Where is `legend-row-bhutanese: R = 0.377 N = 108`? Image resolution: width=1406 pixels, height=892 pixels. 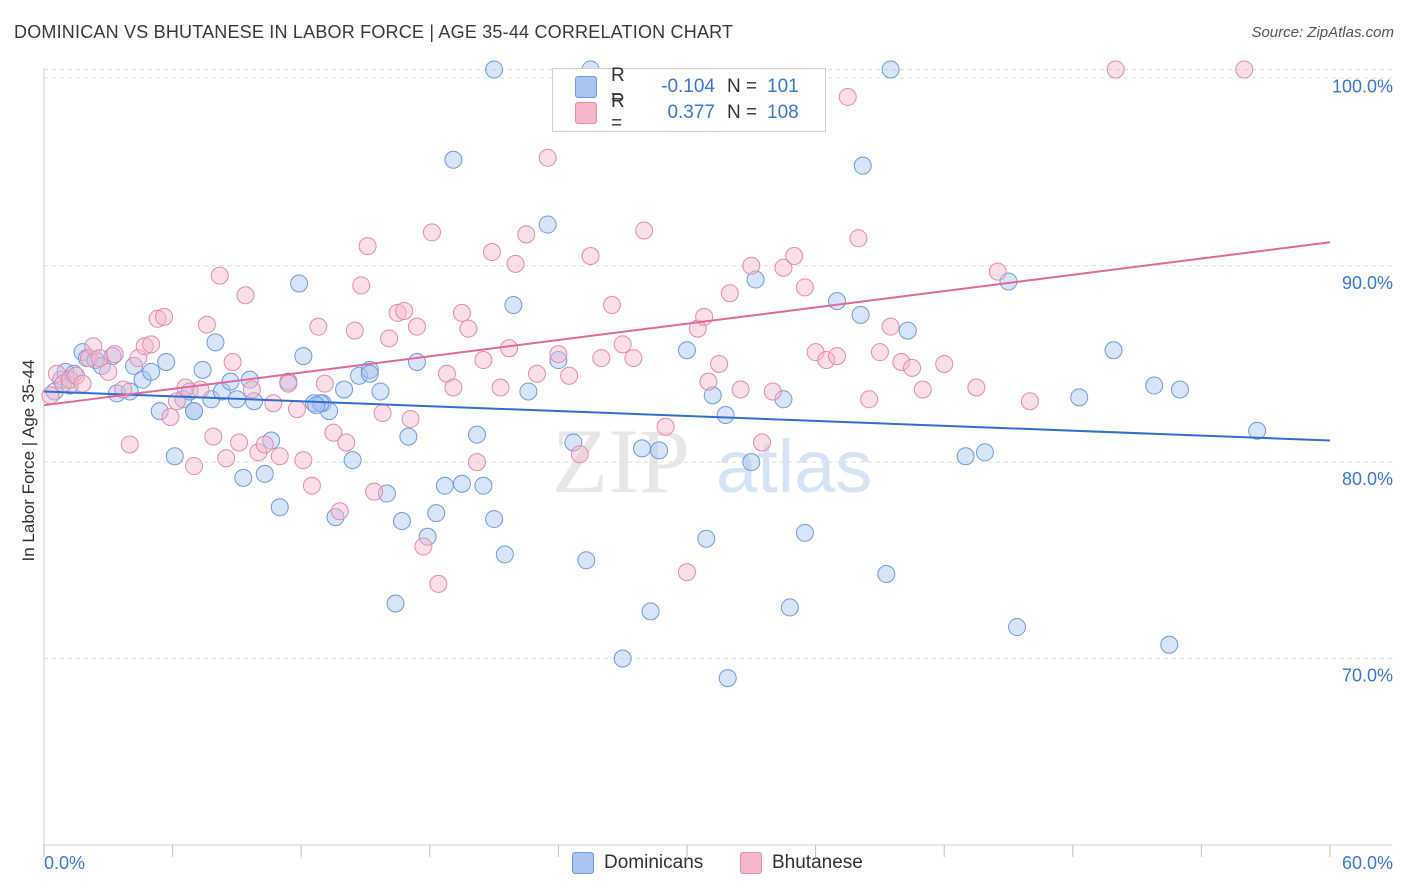 legend-row-bhutanese: R = 0.377 N = 108 is located at coordinates (687, 112).